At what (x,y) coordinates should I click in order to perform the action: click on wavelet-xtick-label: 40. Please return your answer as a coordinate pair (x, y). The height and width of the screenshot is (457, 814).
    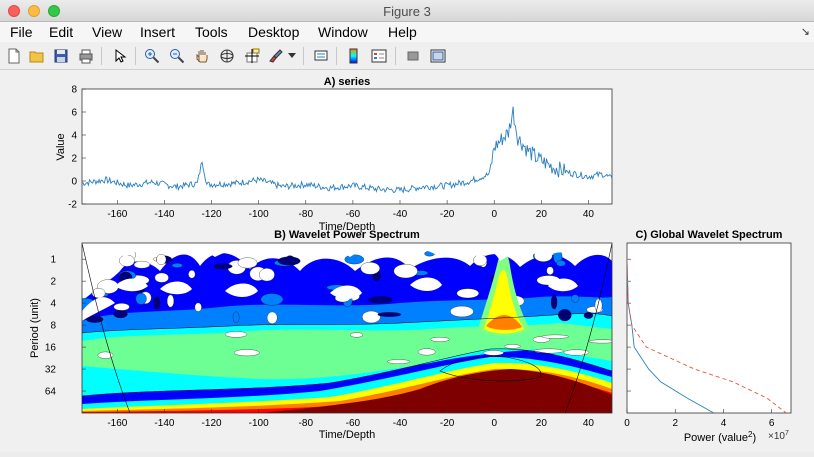
    Looking at the image, I should click on (589, 423).